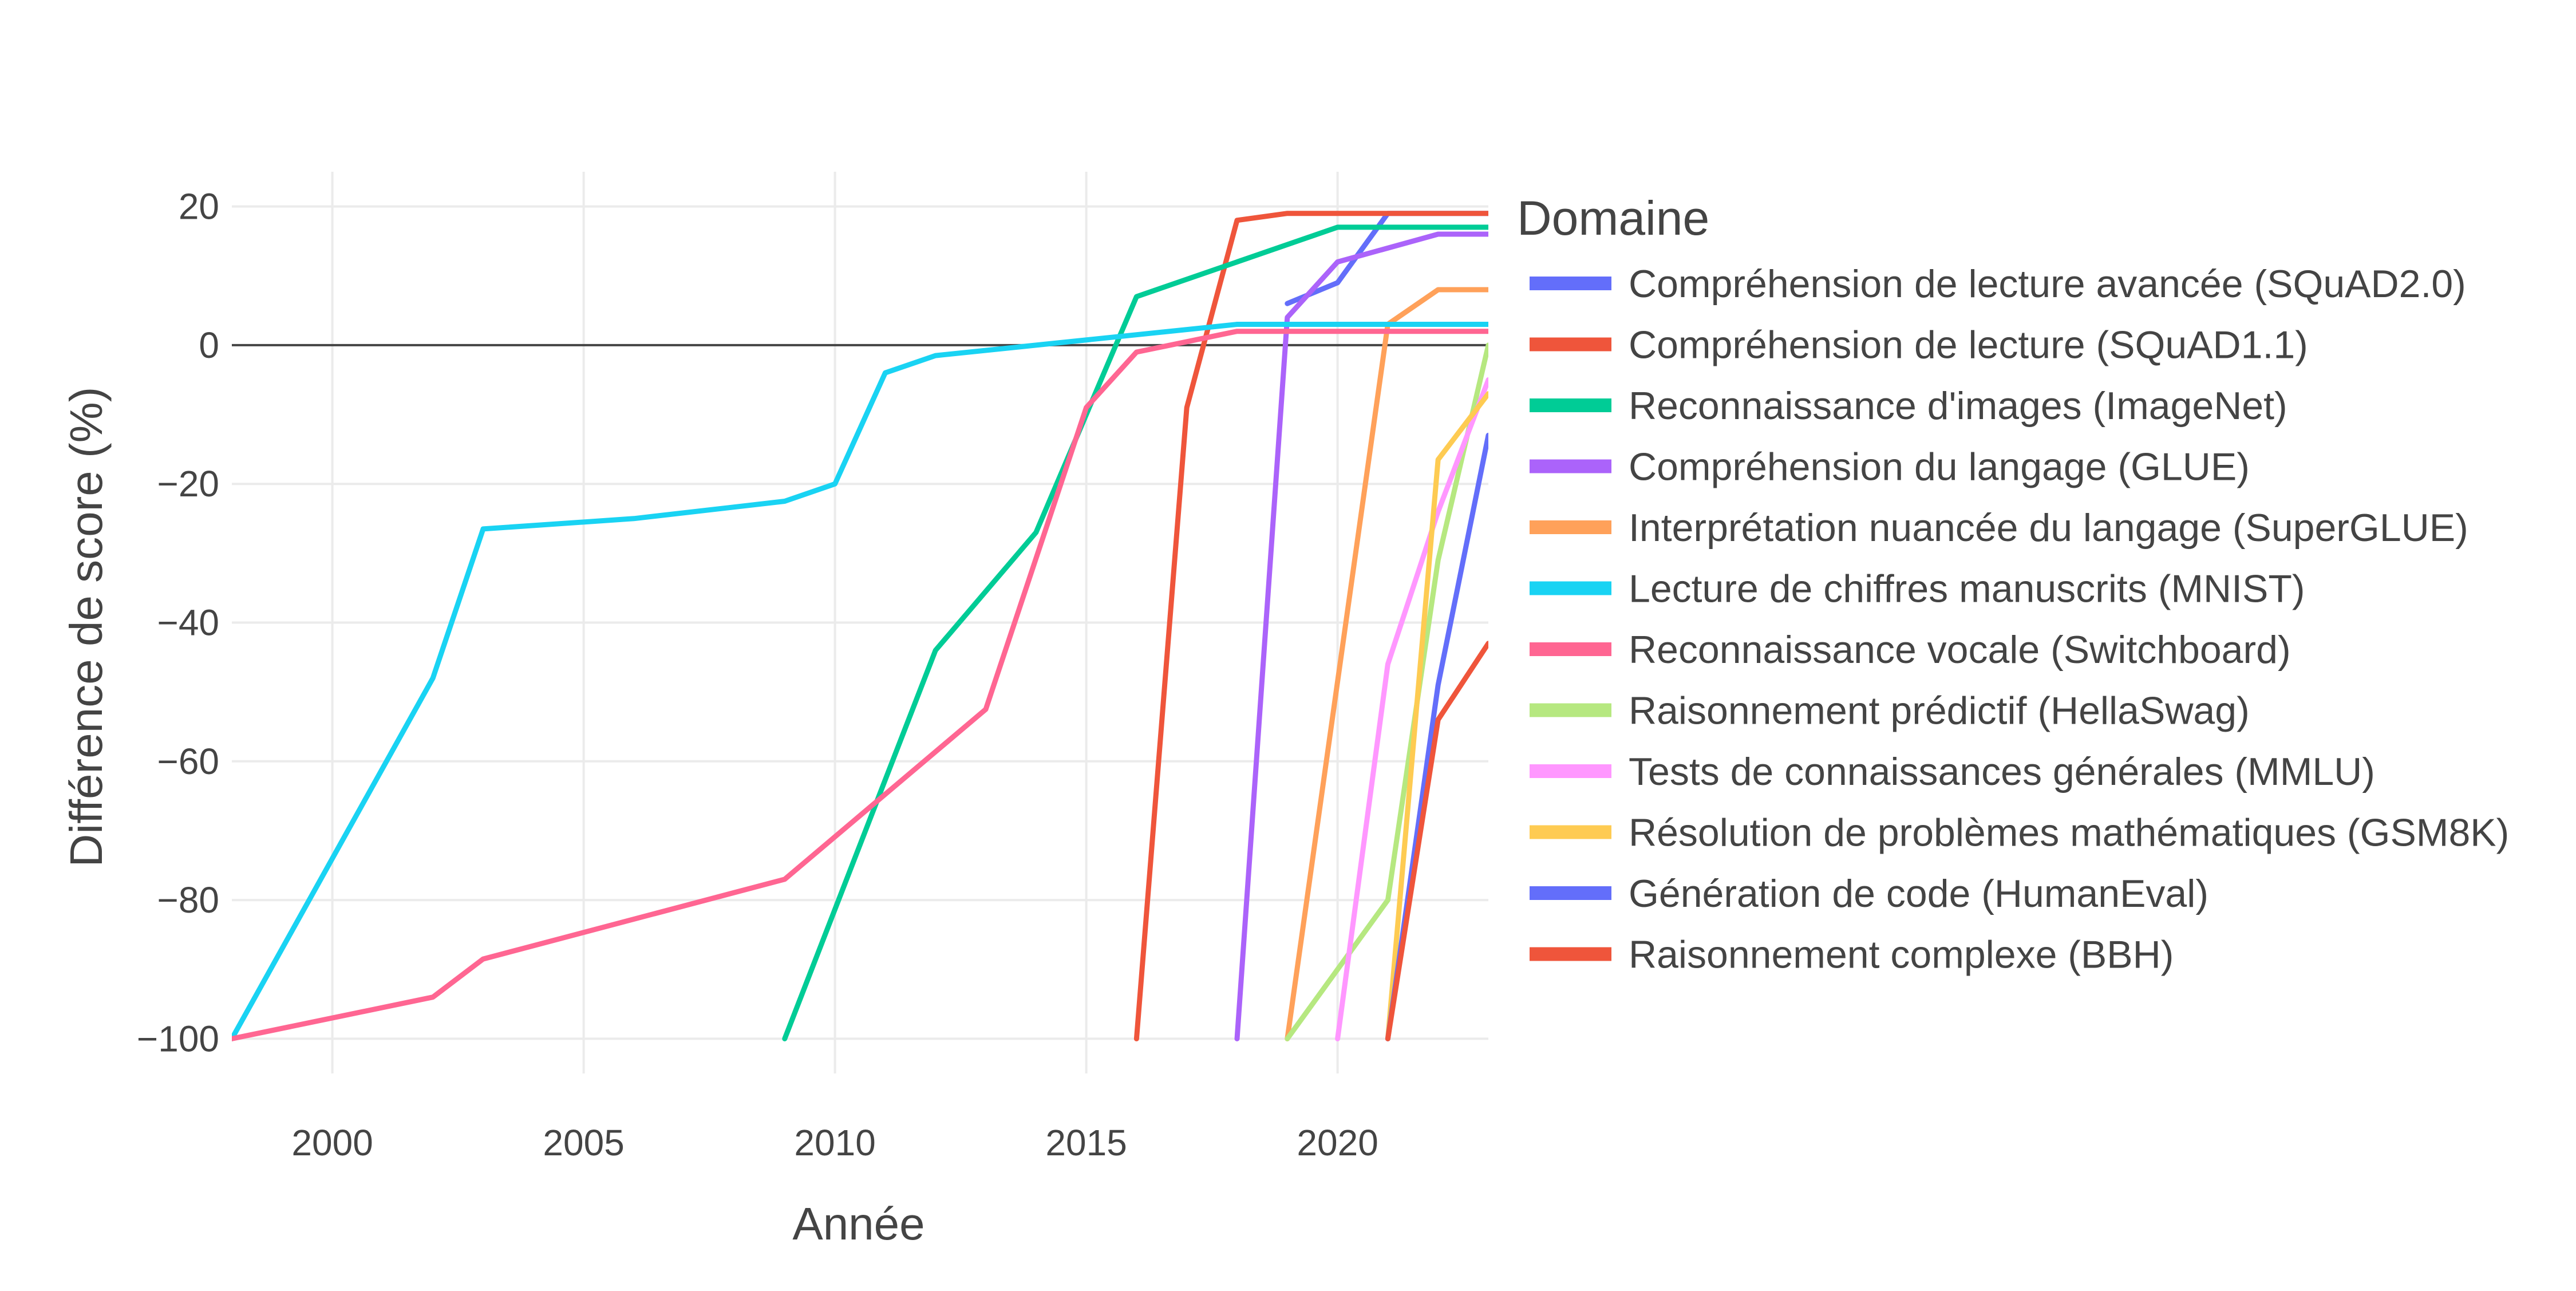 The height and width of the screenshot is (1291, 2576). What do you see at coordinates (1958, 406) in the screenshot?
I see `legend-item-label: Reconnaissance d'images (ImageNet)` at bounding box center [1958, 406].